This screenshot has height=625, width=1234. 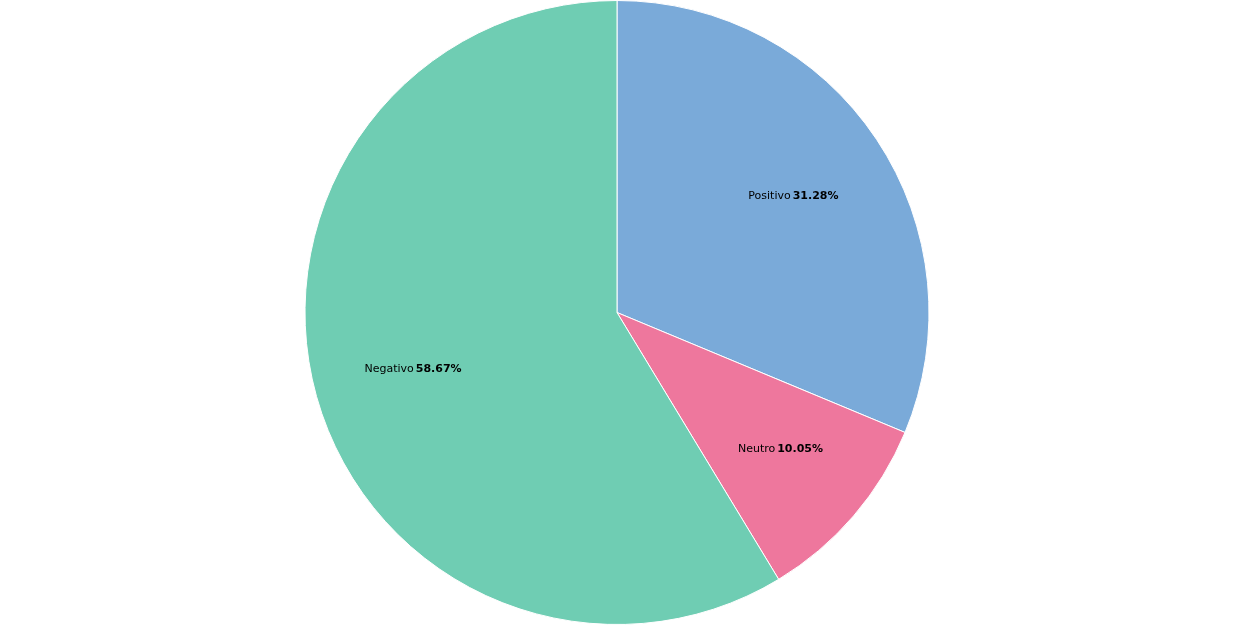 What do you see at coordinates (389, 368) in the screenshot?
I see `slice-label: Negativo` at bounding box center [389, 368].